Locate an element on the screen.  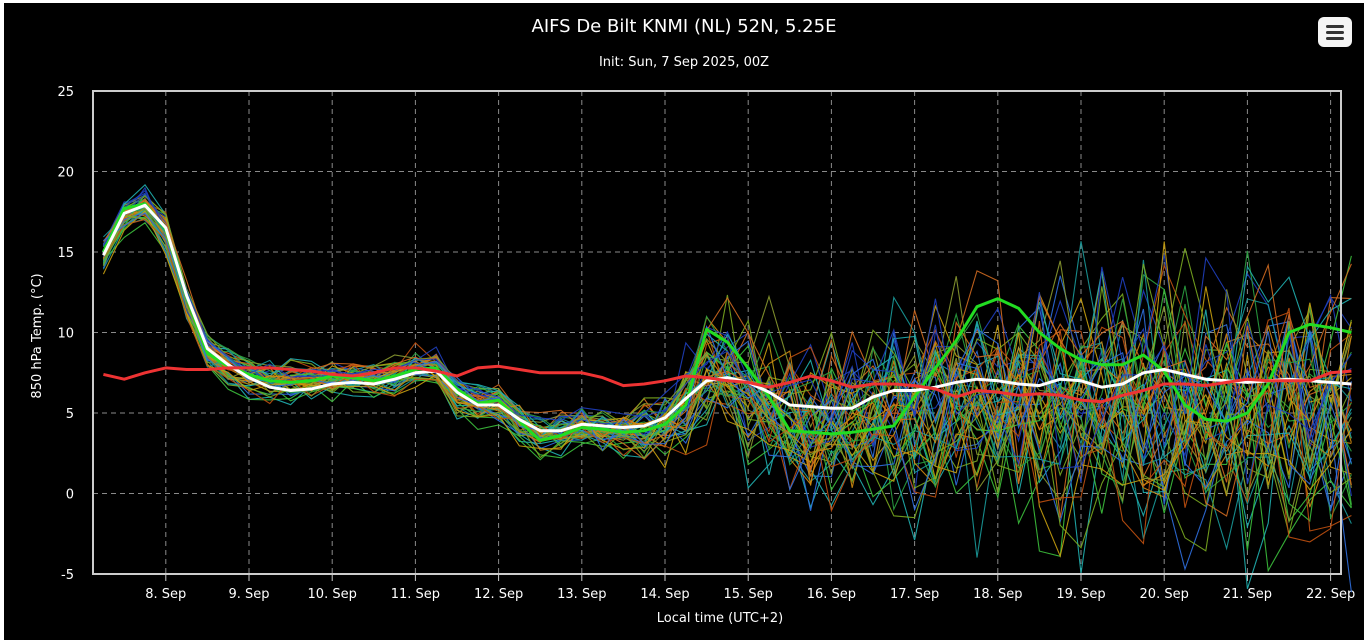
y-tick-label: 20 is located at coordinates (65, 173).